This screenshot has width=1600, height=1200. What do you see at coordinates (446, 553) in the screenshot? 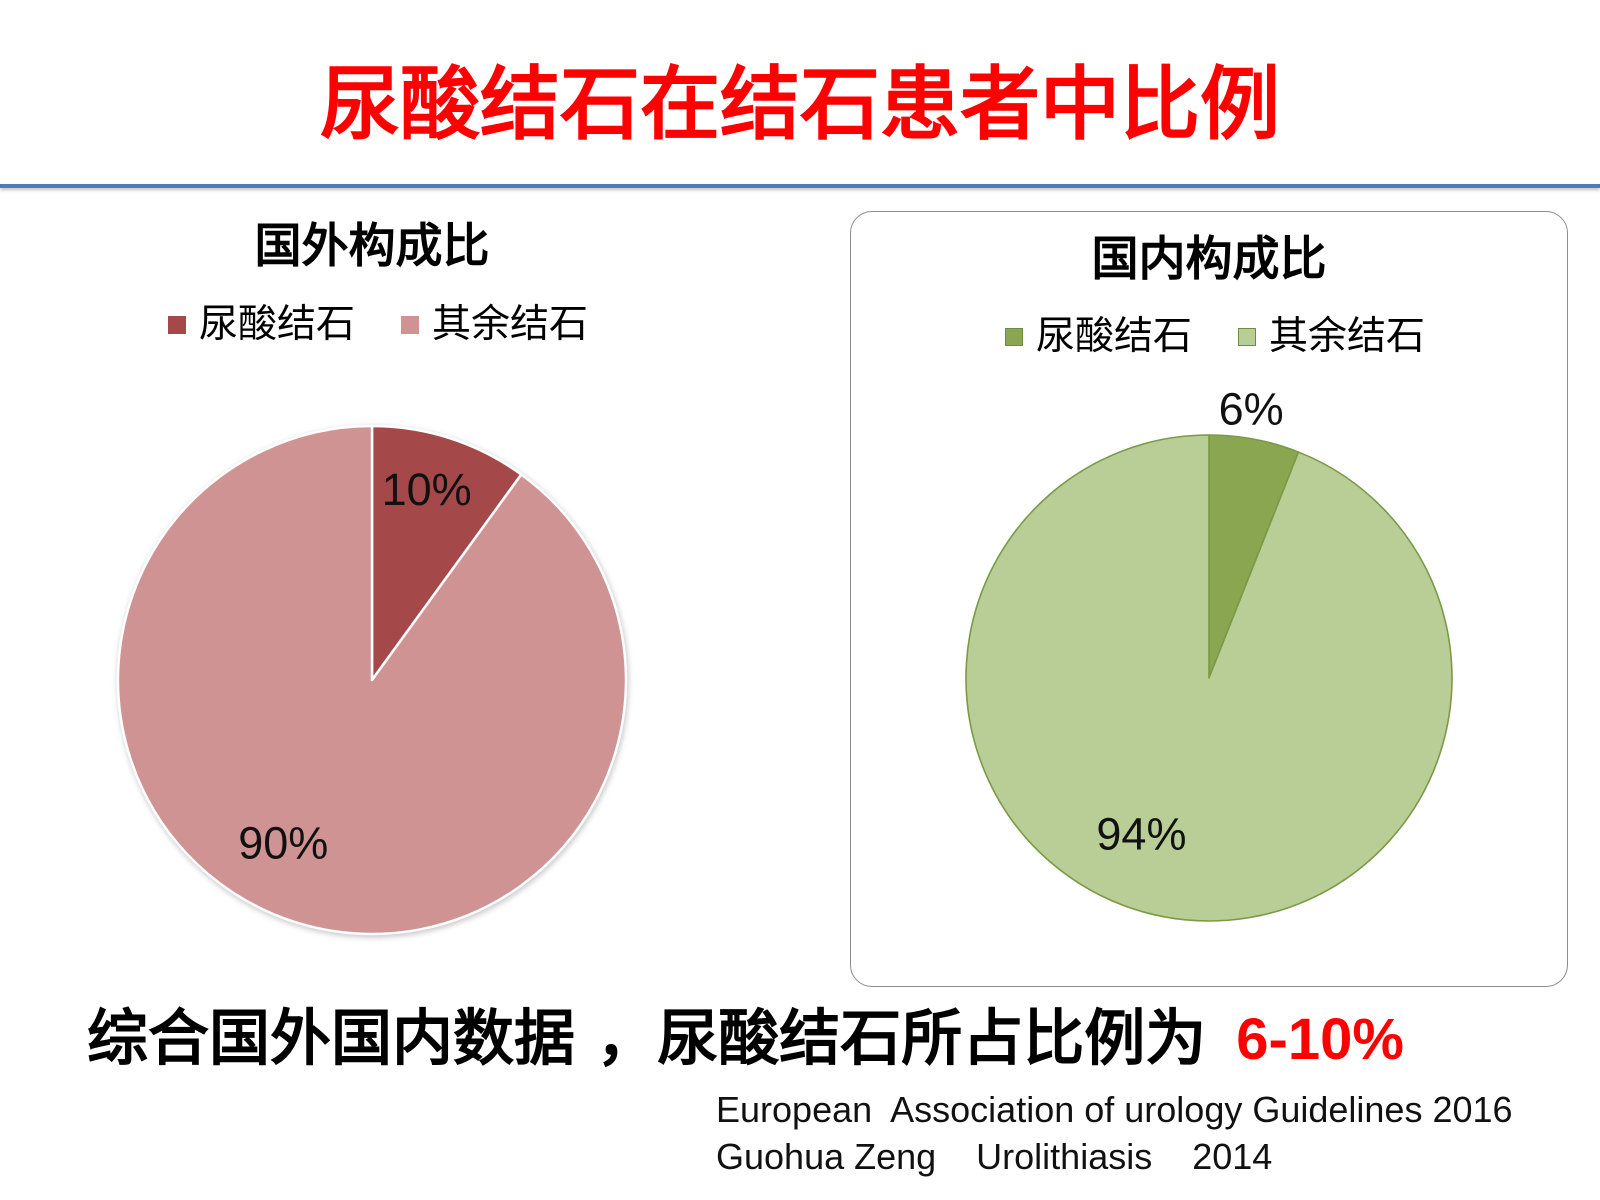
I see `foreign-uric-acid-stone-slice` at bounding box center [446, 553].